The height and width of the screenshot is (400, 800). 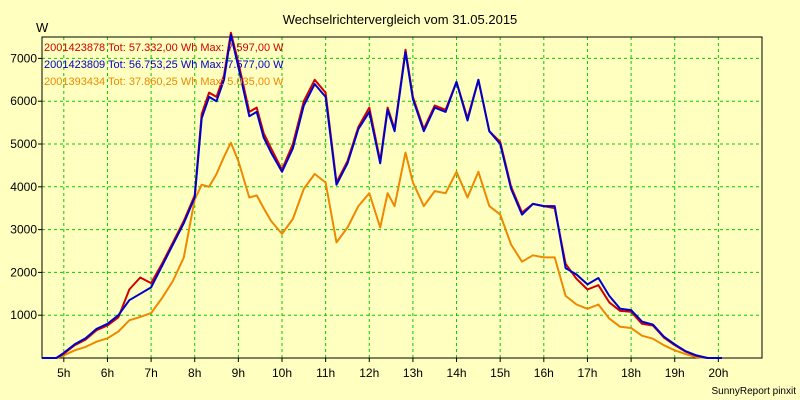 What do you see at coordinates (400, 19) in the screenshot?
I see `chart-title: Wechselrichtervergleich vom 31.05.2015` at bounding box center [400, 19].